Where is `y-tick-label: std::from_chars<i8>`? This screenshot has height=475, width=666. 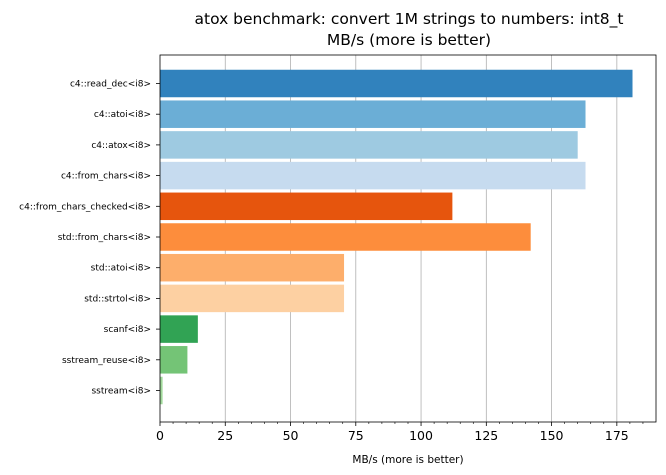 y-tick-label: std::from_chars<i8> is located at coordinates (104, 238).